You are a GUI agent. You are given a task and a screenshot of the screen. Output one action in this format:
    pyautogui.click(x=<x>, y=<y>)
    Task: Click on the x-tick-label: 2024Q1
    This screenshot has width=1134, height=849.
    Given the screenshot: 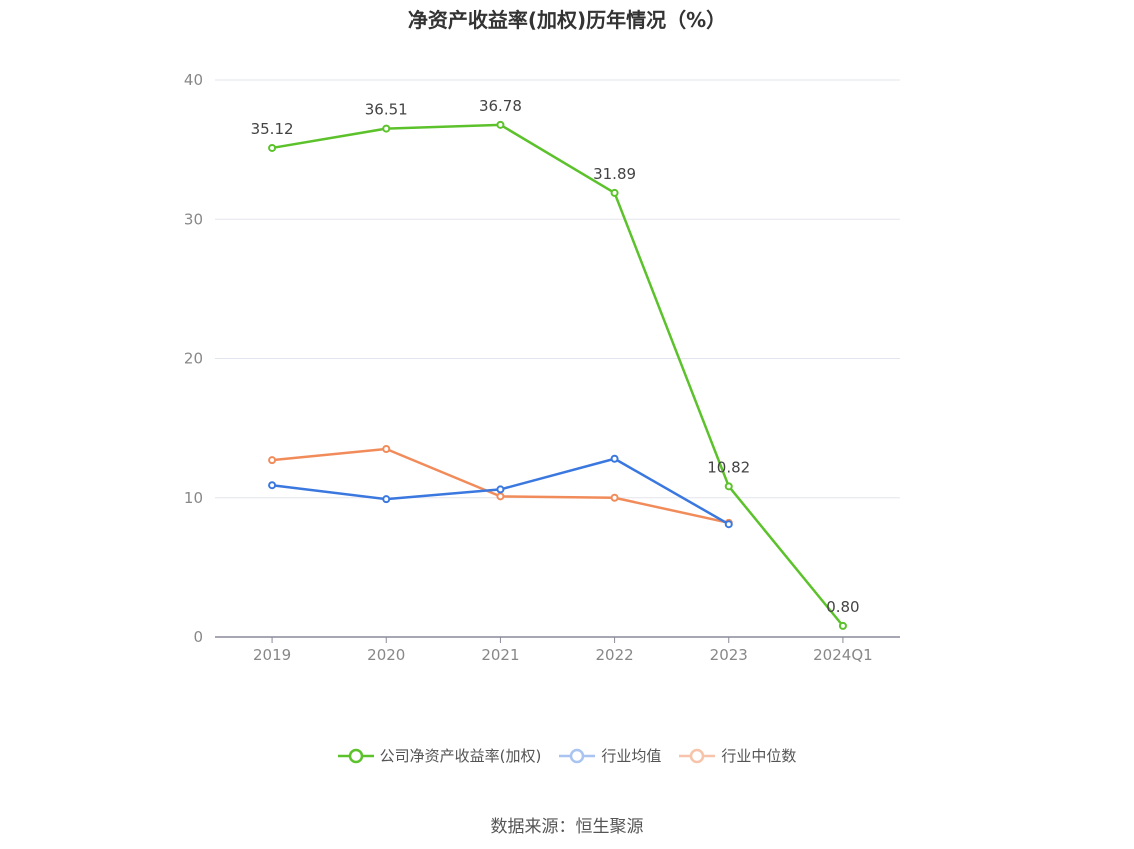 What is the action you would take?
    pyautogui.click(x=843, y=655)
    